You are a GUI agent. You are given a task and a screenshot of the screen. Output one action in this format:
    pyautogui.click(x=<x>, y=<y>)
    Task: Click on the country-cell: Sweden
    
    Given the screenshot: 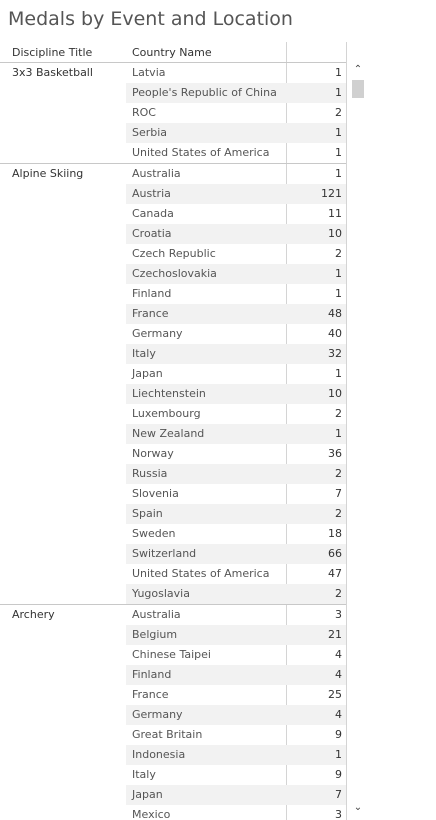 What is the action you would take?
    pyautogui.click(x=154, y=533)
    